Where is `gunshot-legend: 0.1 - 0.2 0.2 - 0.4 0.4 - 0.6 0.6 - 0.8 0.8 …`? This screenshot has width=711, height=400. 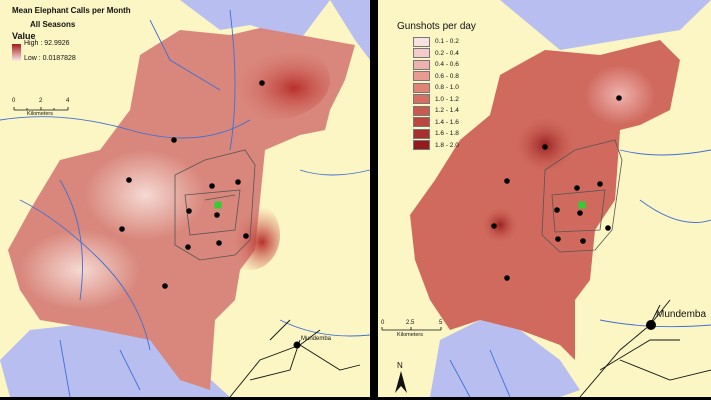
gunshot-legend: 0.1 - 0.2 0.2 - 0.4 0.4 - 0.6 0.6 - 0.8 0.8 … is located at coordinates (436, 93).